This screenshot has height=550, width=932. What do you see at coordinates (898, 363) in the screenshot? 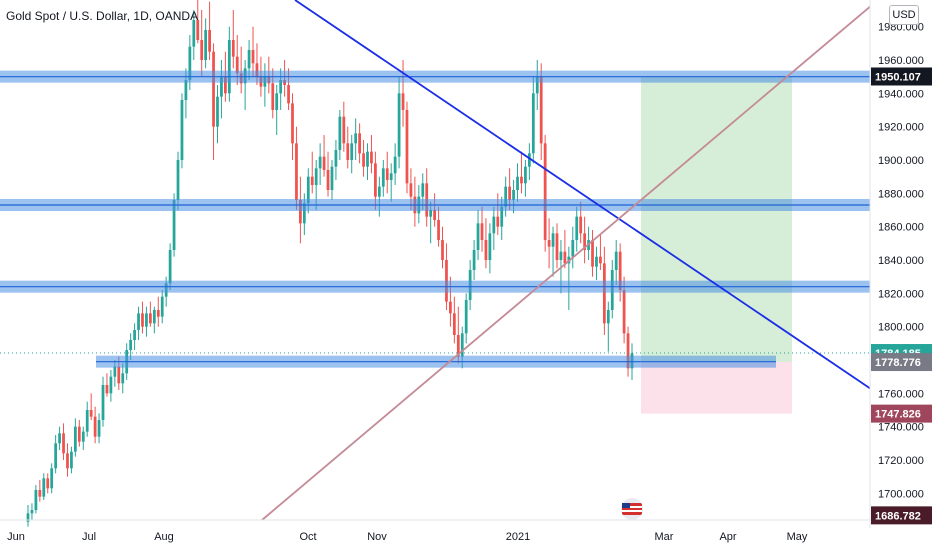
I see `svg-text: 1778.776` at bounding box center [898, 363].